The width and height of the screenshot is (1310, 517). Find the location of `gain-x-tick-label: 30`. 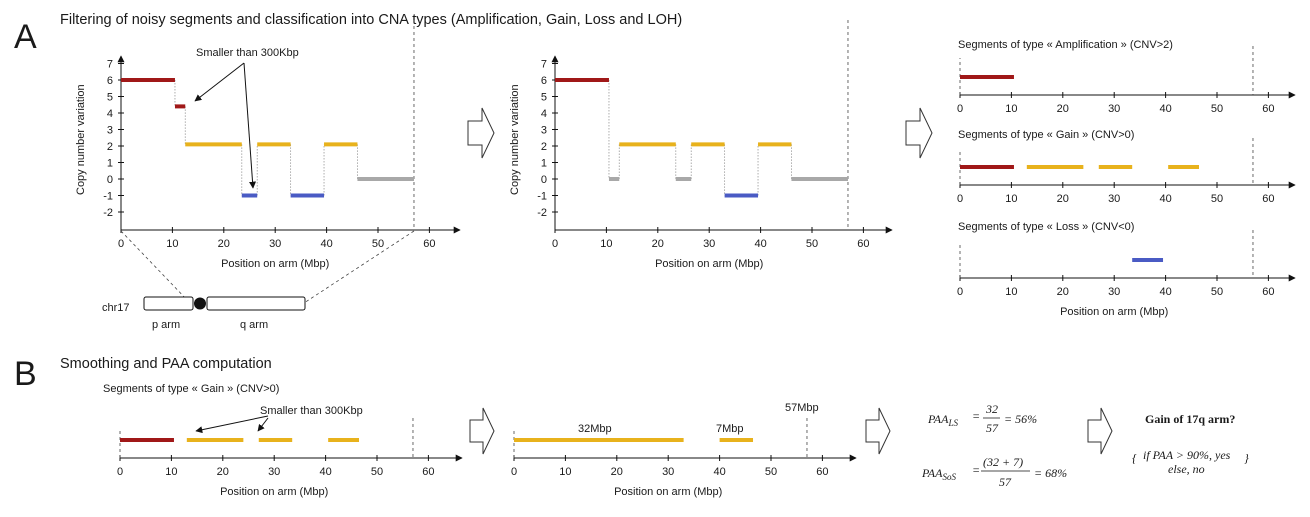

gain-x-tick-label: 30 is located at coordinates (1114, 199).